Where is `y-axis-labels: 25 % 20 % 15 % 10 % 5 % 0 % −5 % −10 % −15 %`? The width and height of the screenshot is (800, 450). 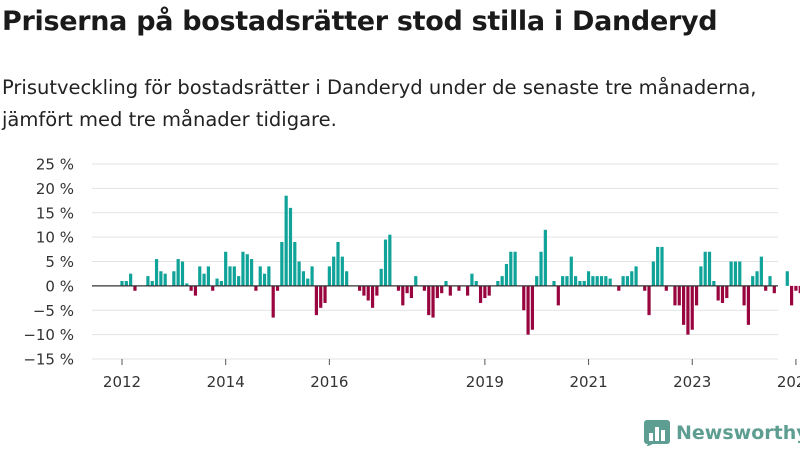 y-axis-labels: 25 % 20 % 15 % 10 % 5 % 0 % −5 % −10 % −15 % is located at coordinates (48, 262).